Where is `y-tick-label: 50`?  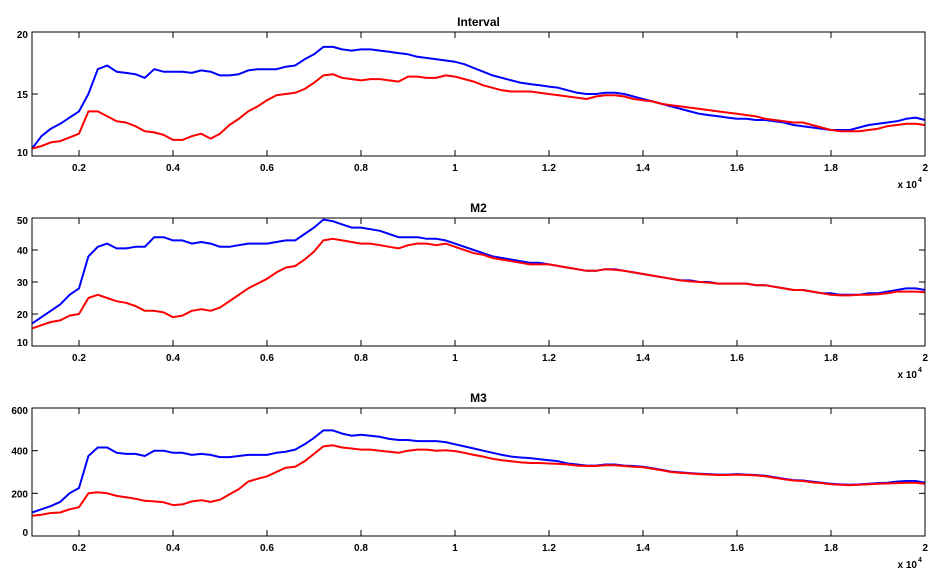 y-tick-label: 50 is located at coordinates (23, 221).